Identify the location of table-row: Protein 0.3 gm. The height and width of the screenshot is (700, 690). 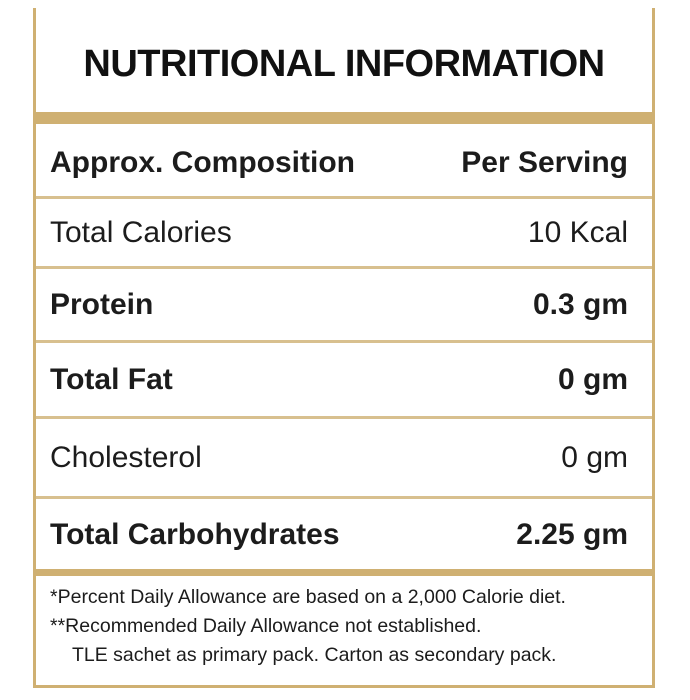
(344, 305).